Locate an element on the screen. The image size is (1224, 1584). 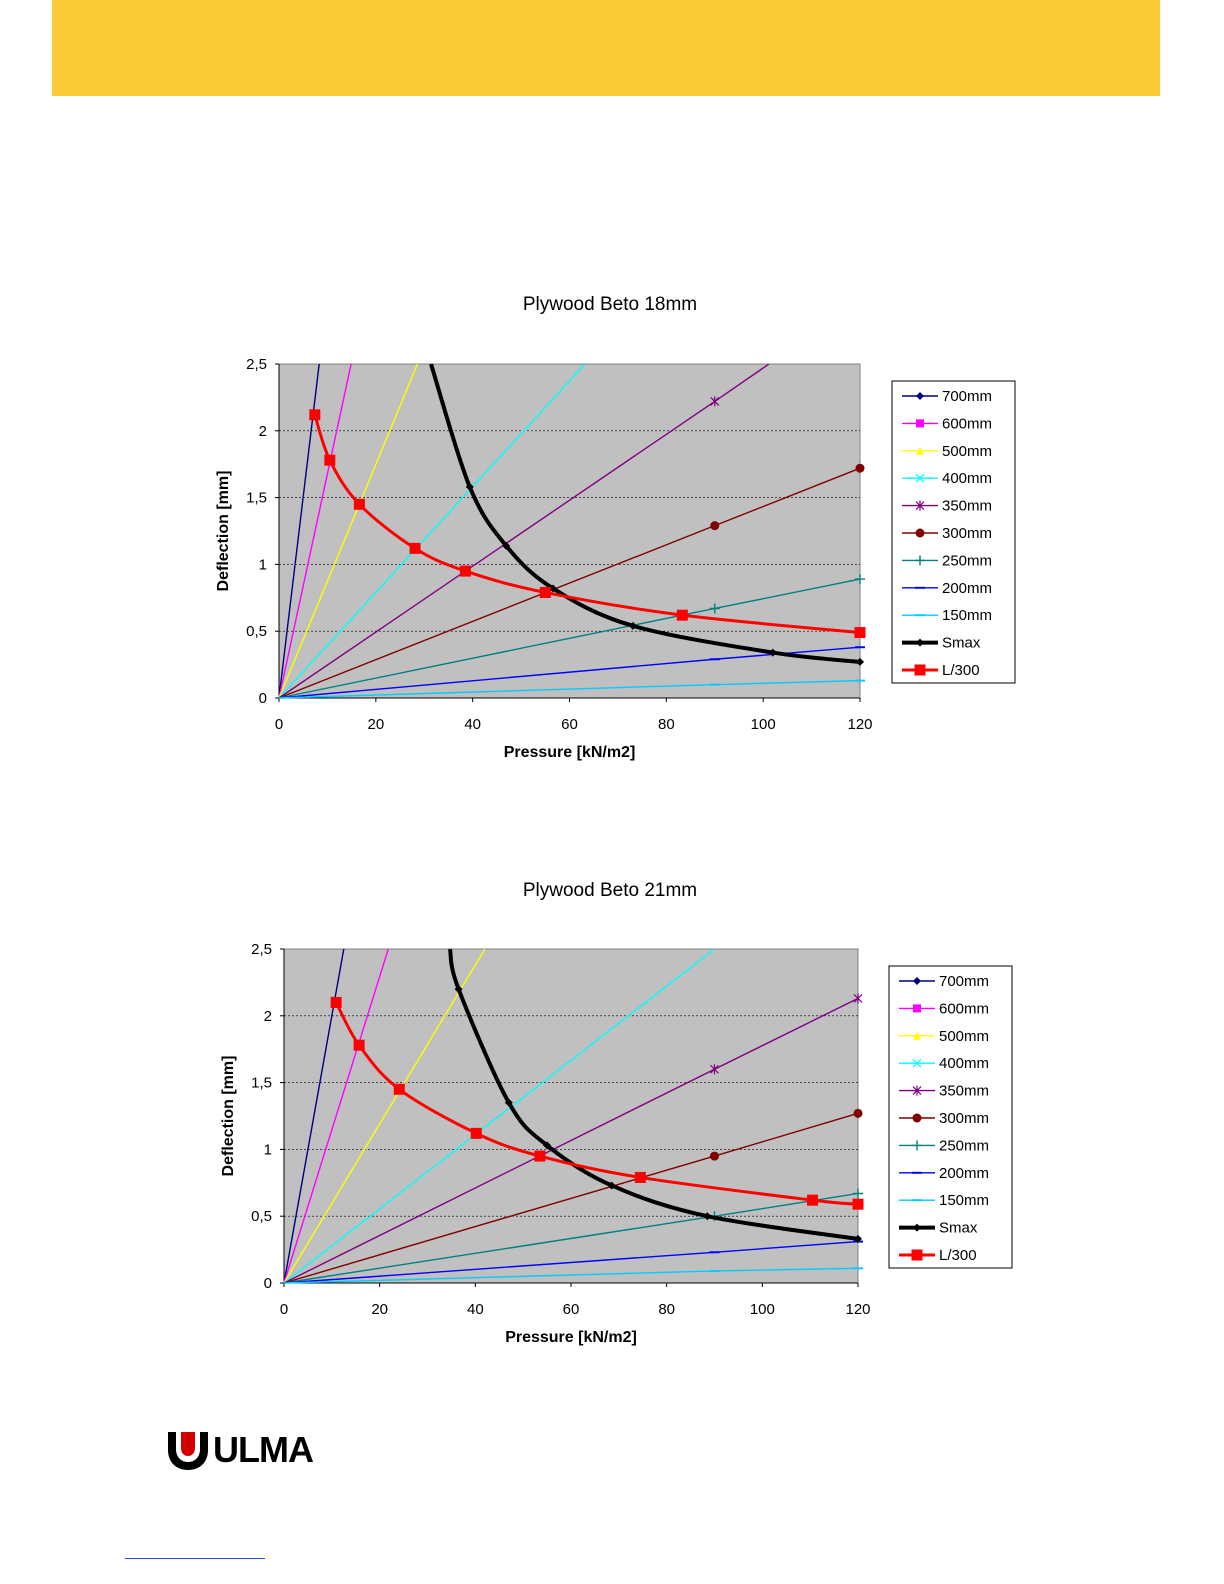
x-tick-label: 0 is located at coordinates (284, 1309).